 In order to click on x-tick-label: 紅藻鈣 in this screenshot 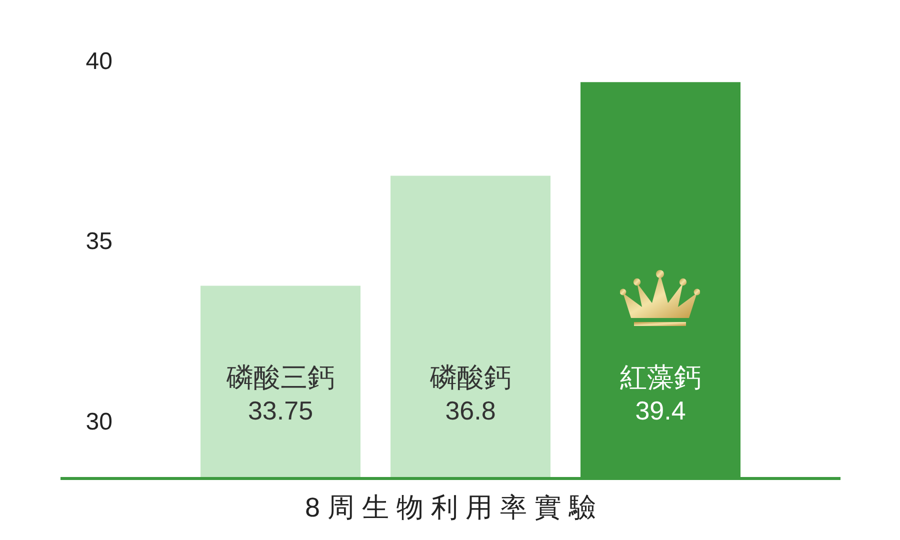, I will do `click(660, 377)`.